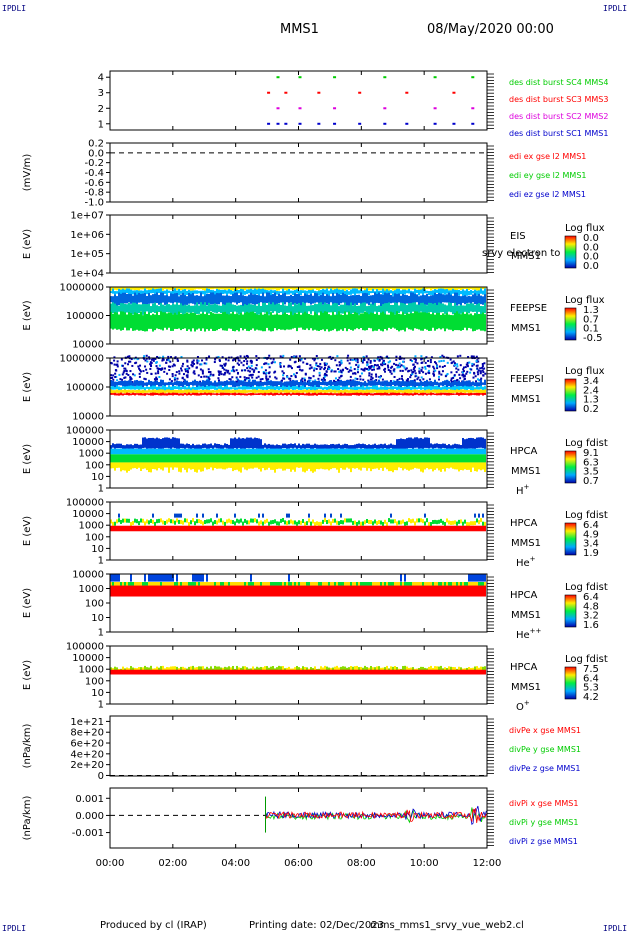 The height and width of the screenshot is (934, 630). Describe the element at coordinates (479, 515) in the screenshot. I see `hpca-he-speck` at that location.